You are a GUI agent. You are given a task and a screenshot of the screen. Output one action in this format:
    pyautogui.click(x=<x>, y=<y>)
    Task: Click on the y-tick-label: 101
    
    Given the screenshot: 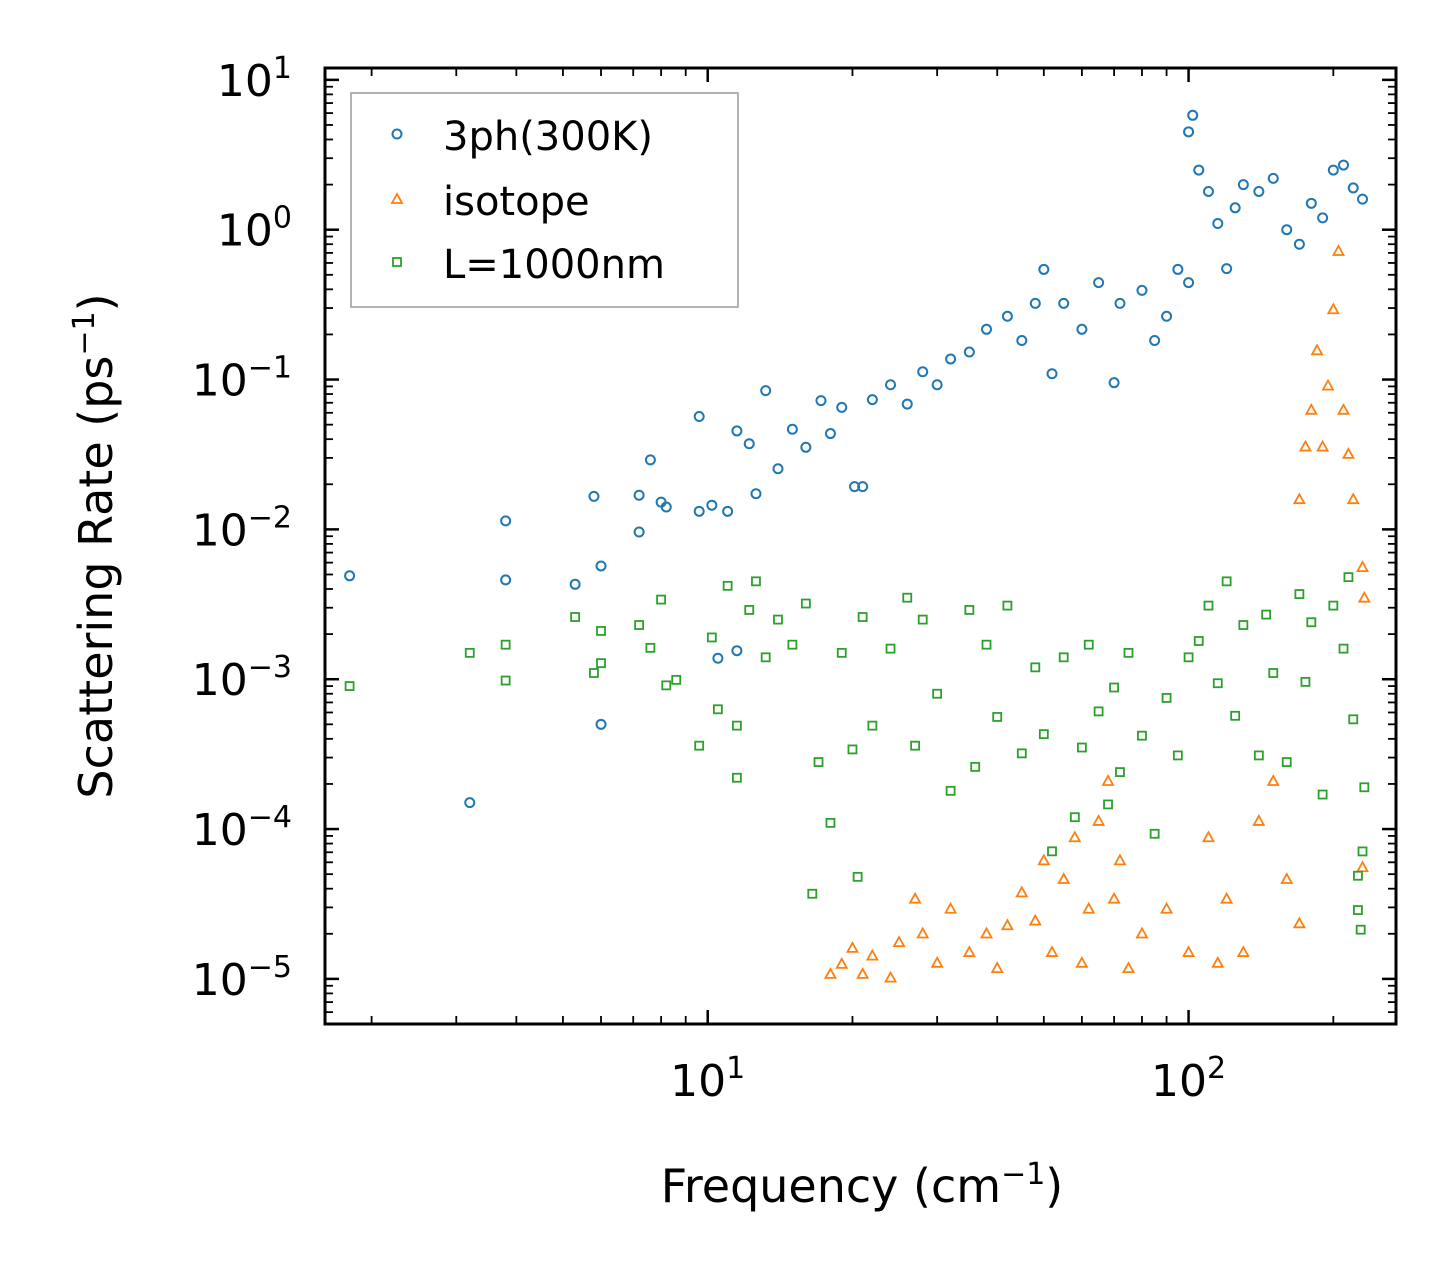 What is the action you would take?
    pyautogui.click(x=254, y=79)
    